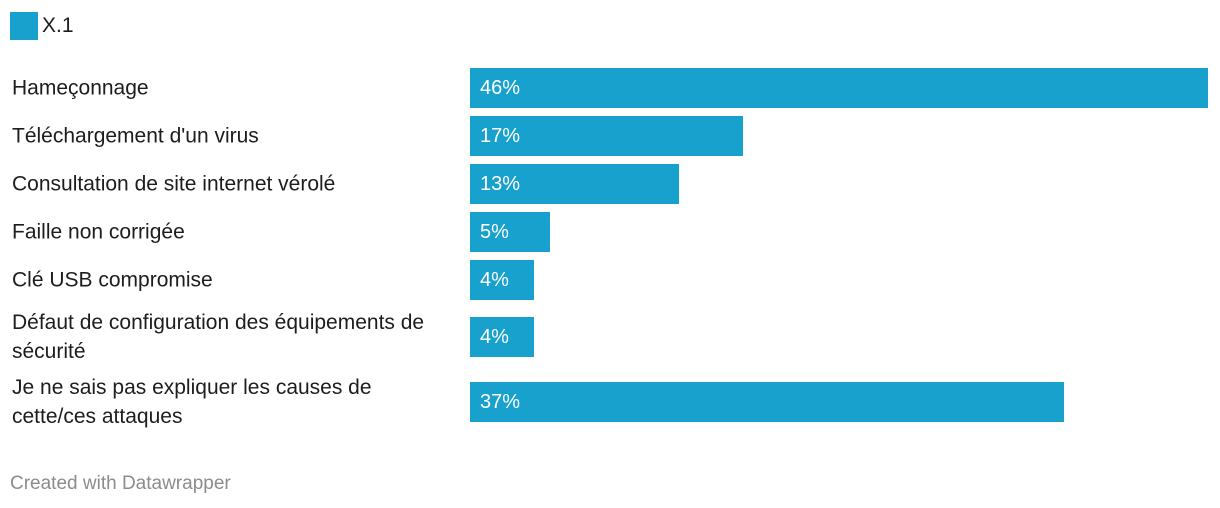 This screenshot has width=1220, height=508. I want to click on bar: 5%, so click(510, 232).